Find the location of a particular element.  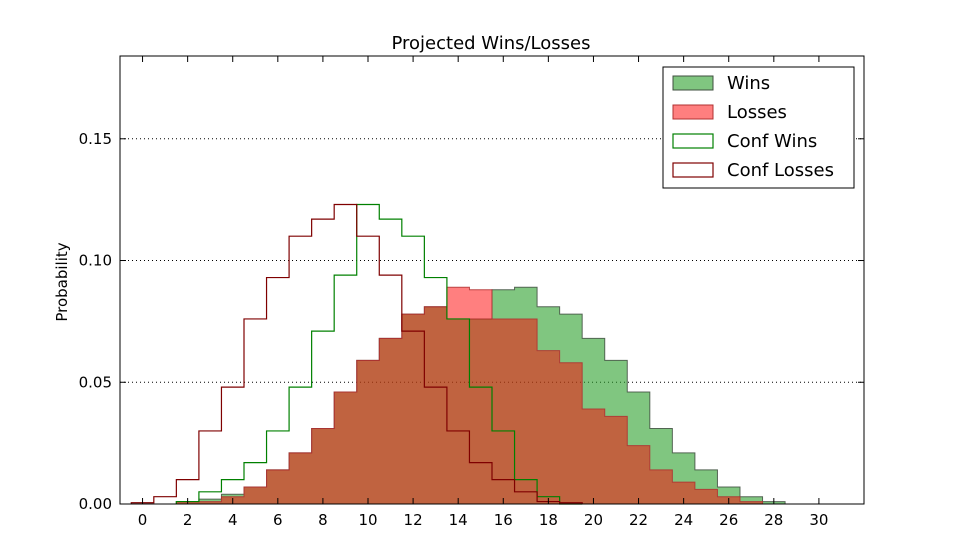

legend-swatch-conf-wins is located at coordinates (693, 141).